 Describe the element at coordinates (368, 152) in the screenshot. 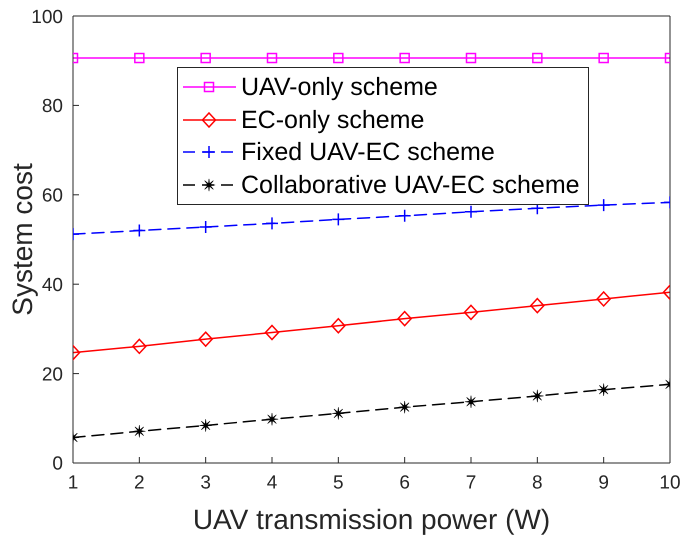

I see `legend-label: Fixed UAV-EC scheme` at that location.